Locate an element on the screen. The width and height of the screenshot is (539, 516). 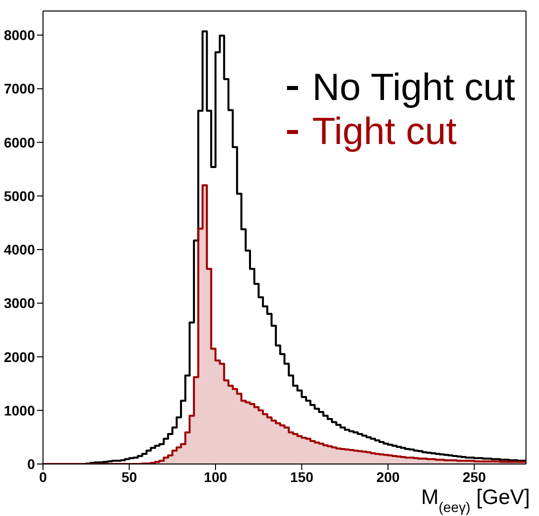
x-tick-label: 50 is located at coordinates (129, 476).